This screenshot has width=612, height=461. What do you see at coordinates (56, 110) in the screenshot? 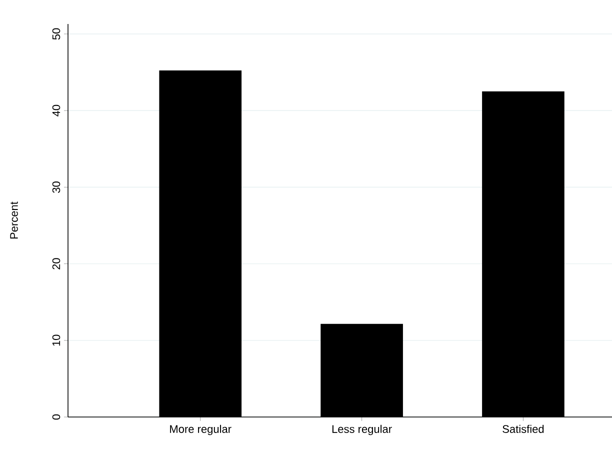
I see `y-tick-label: 40` at bounding box center [56, 110].